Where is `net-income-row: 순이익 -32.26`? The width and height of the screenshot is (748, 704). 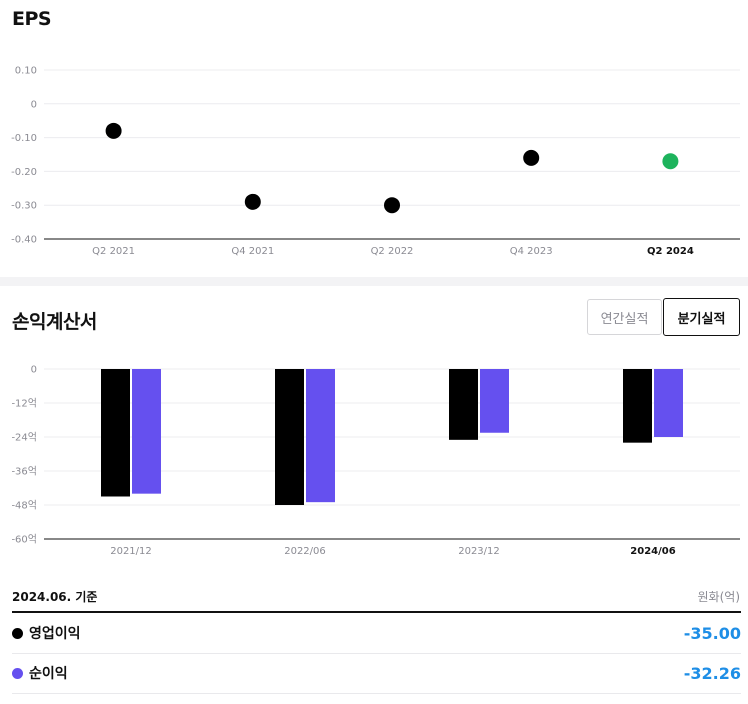
net-income-row: 순이익 -32.26 is located at coordinates (376, 673).